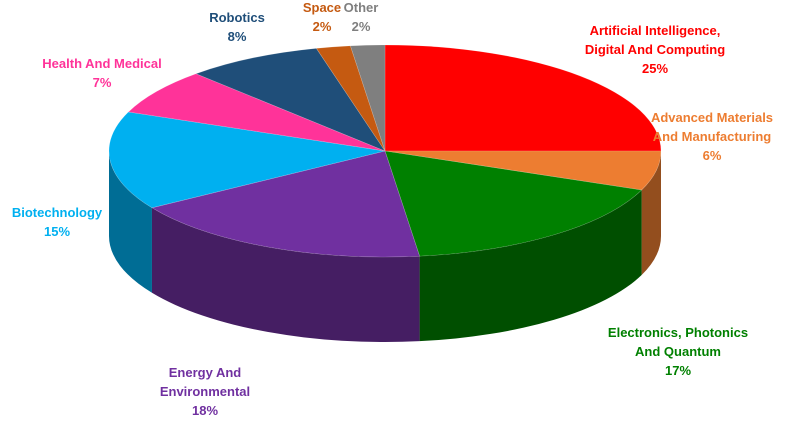  I want to click on slice-label-line: Electronics, Photonics, so click(678, 332).